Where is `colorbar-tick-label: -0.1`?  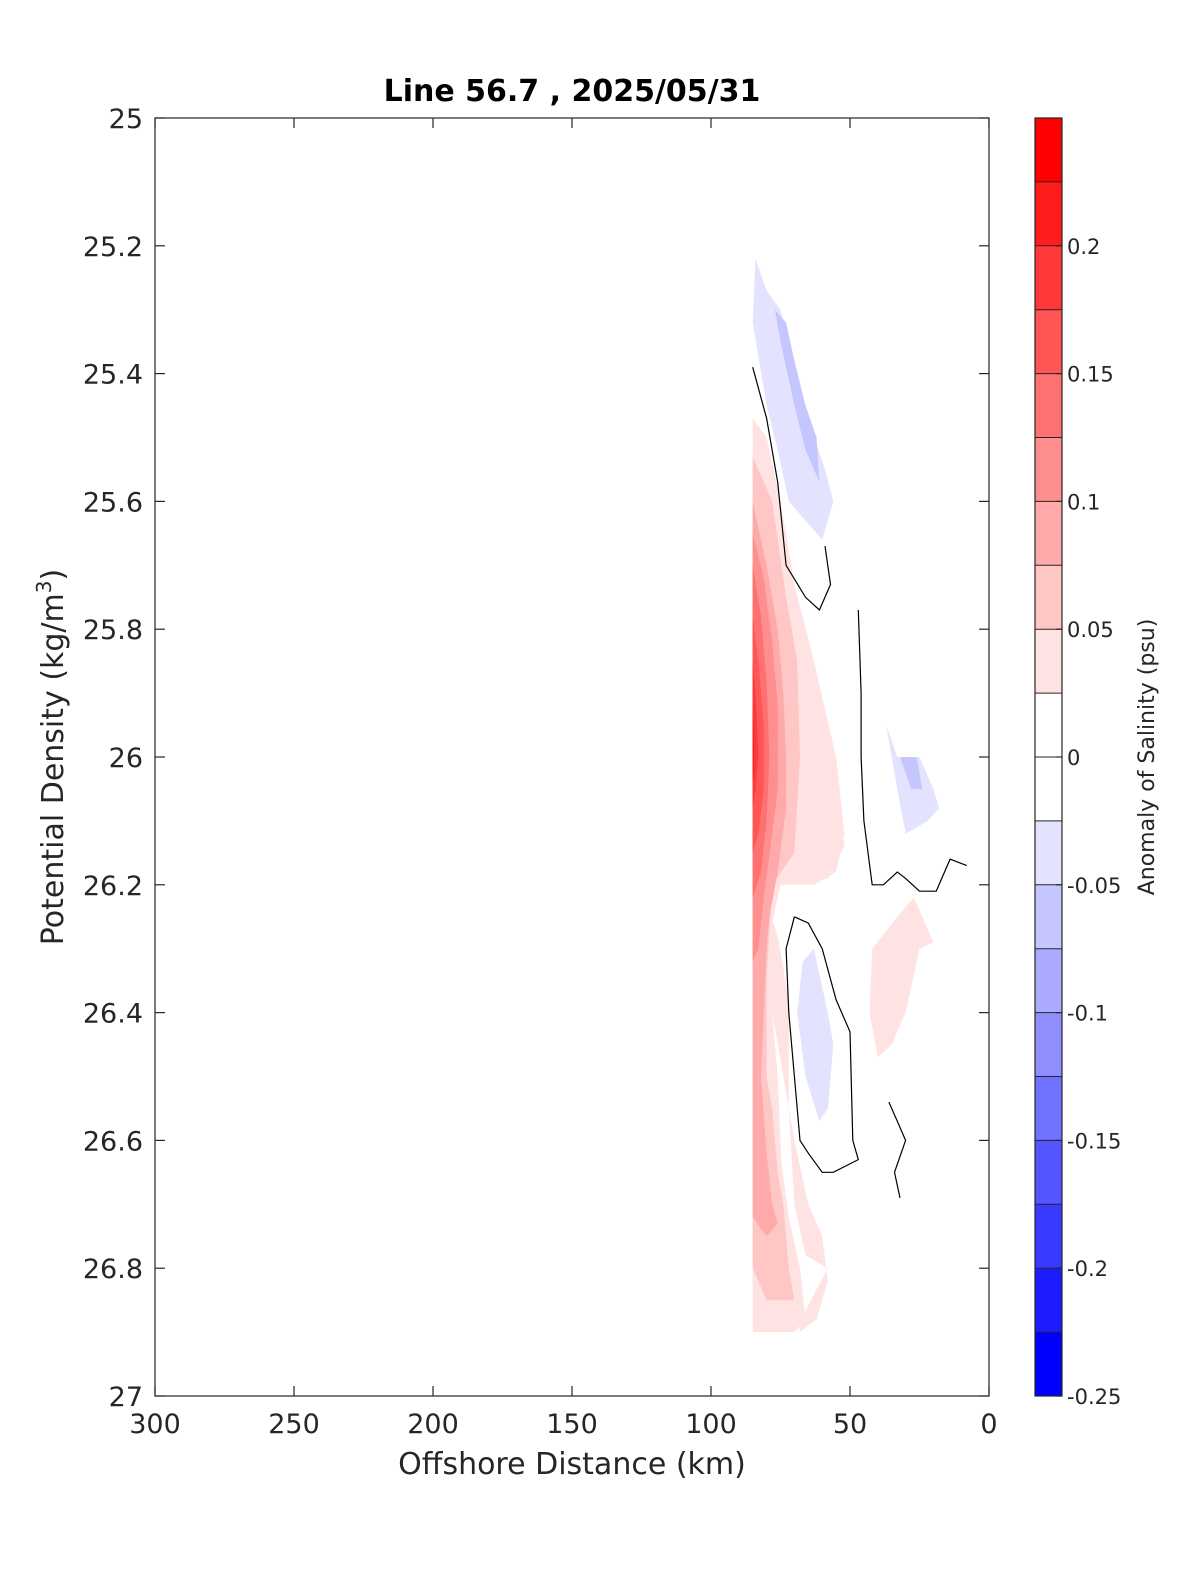
colorbar-tick-label: -0.1 is located at coordinates (1087, 1014).